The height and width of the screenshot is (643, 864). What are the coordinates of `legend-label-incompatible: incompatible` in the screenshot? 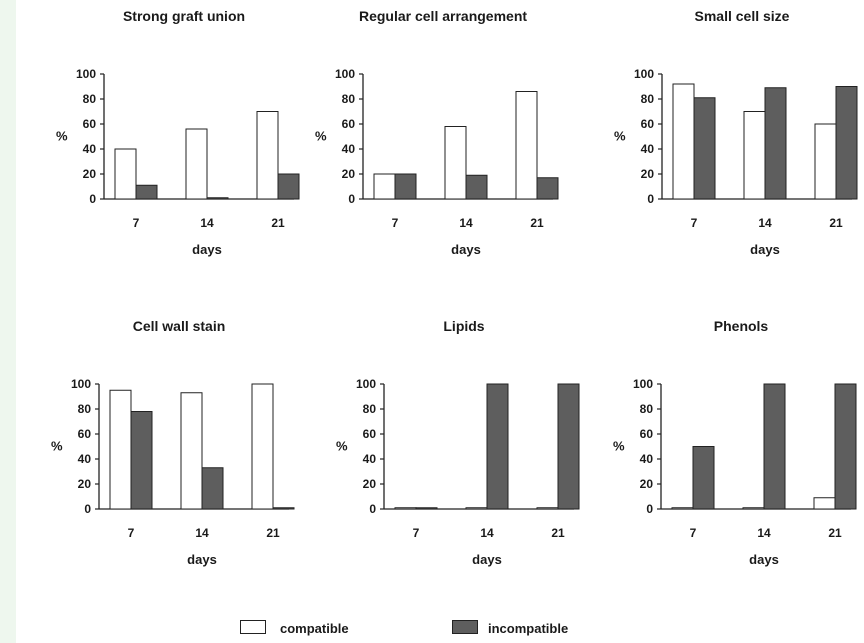 It's located at (528, 628).